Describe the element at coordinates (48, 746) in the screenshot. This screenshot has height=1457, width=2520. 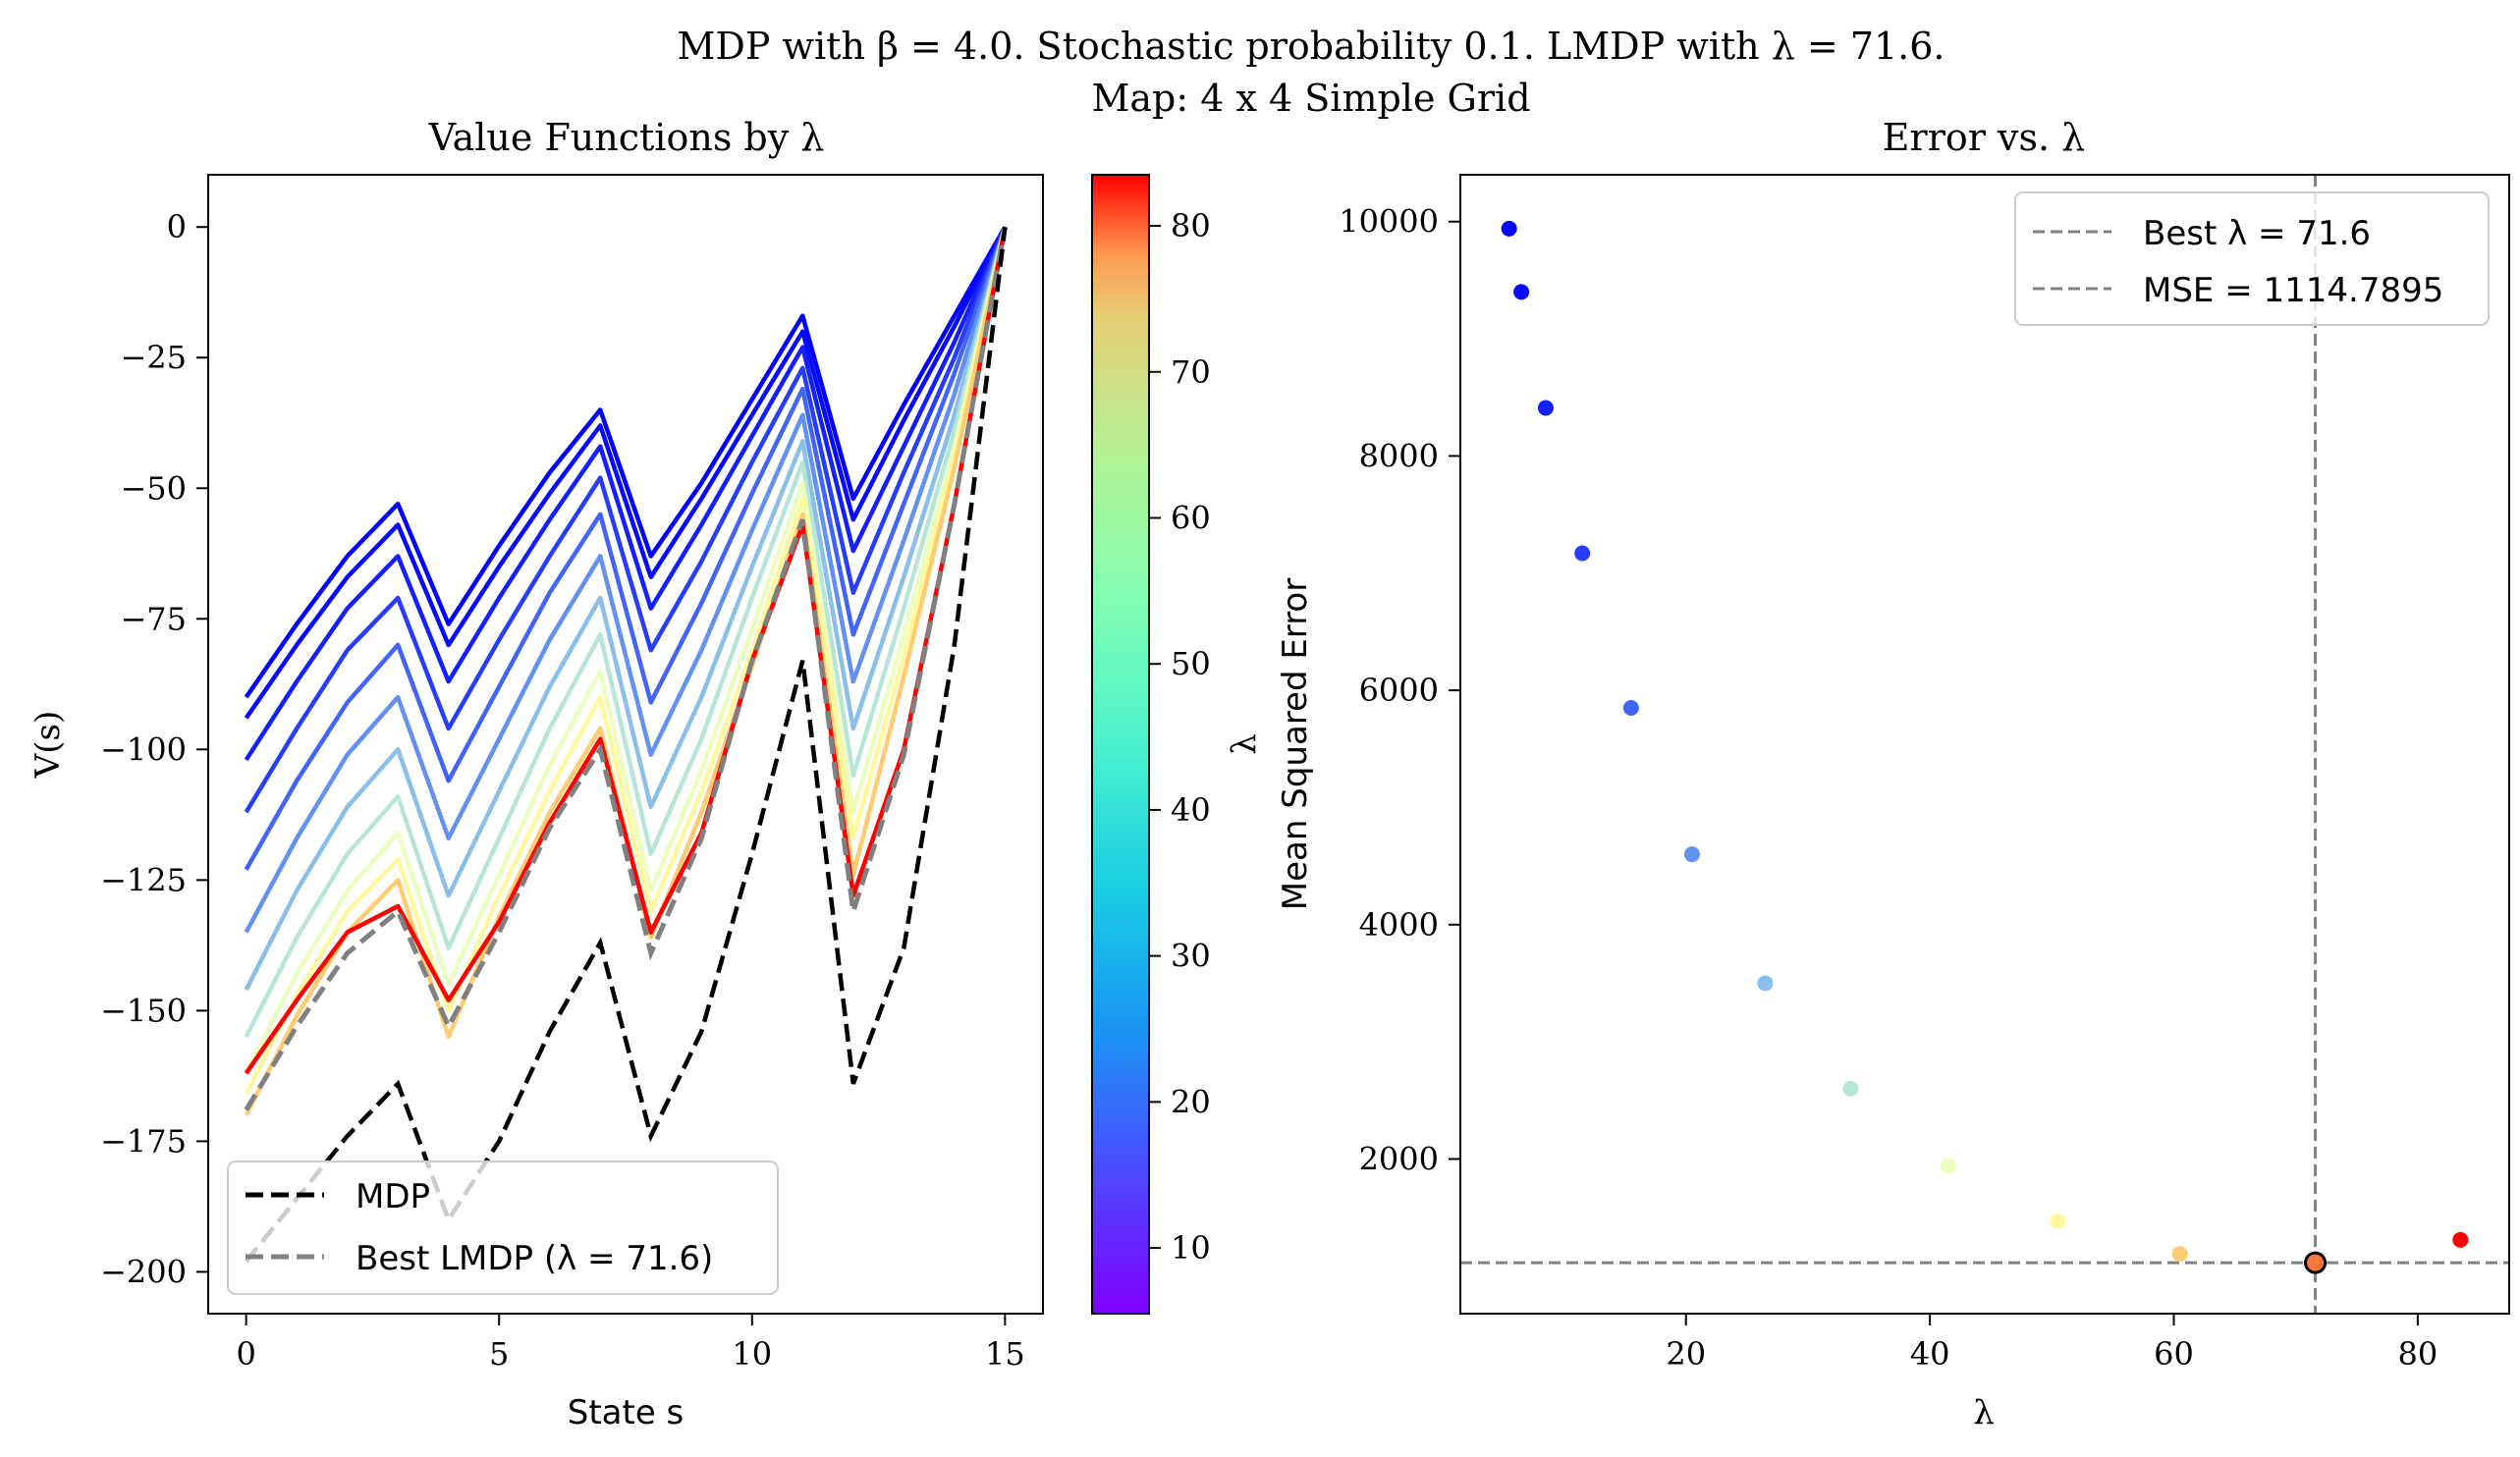
I see `left-ylabel: V(s)` at that location.